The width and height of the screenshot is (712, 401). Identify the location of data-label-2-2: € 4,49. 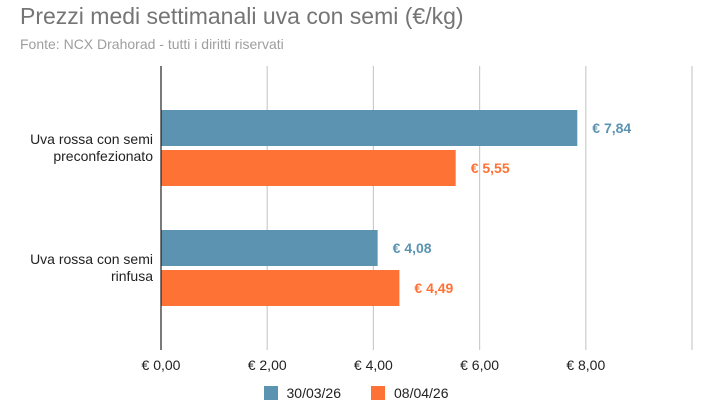
(433, 288).